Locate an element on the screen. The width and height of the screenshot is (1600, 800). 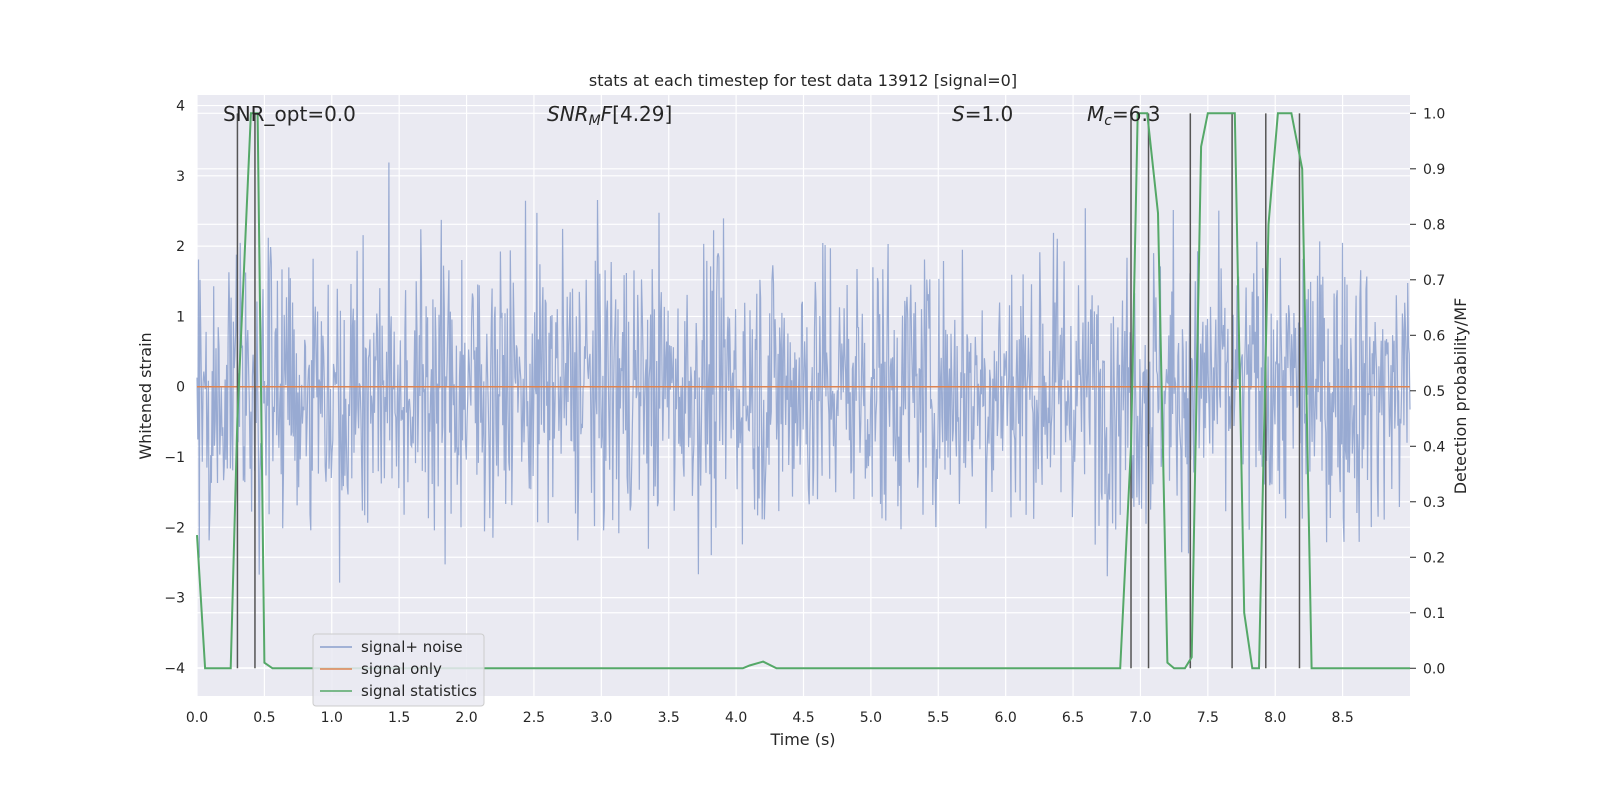
y-right-tick-label: 1.0 is located at coordinates (1434, 114).